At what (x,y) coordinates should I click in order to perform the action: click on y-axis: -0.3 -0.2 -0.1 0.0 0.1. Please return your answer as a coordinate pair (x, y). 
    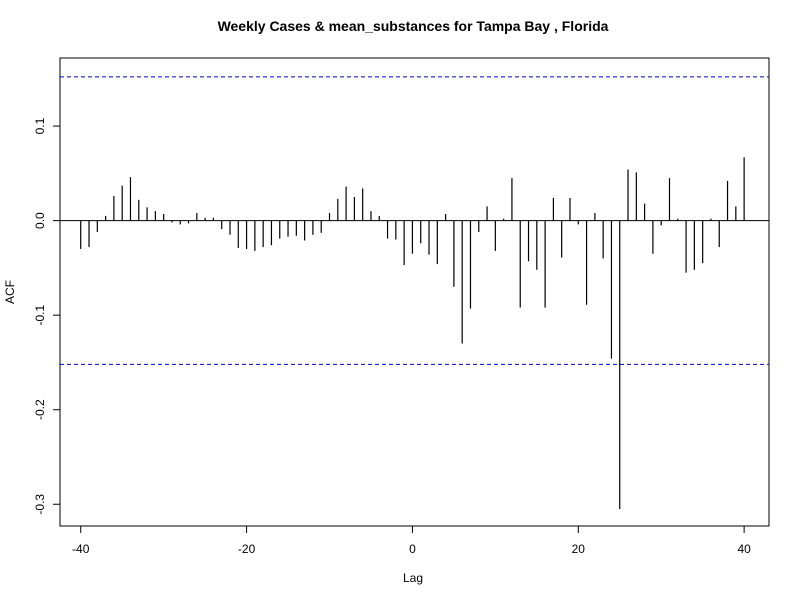
    Looking at the image, I should click on (47, 316).